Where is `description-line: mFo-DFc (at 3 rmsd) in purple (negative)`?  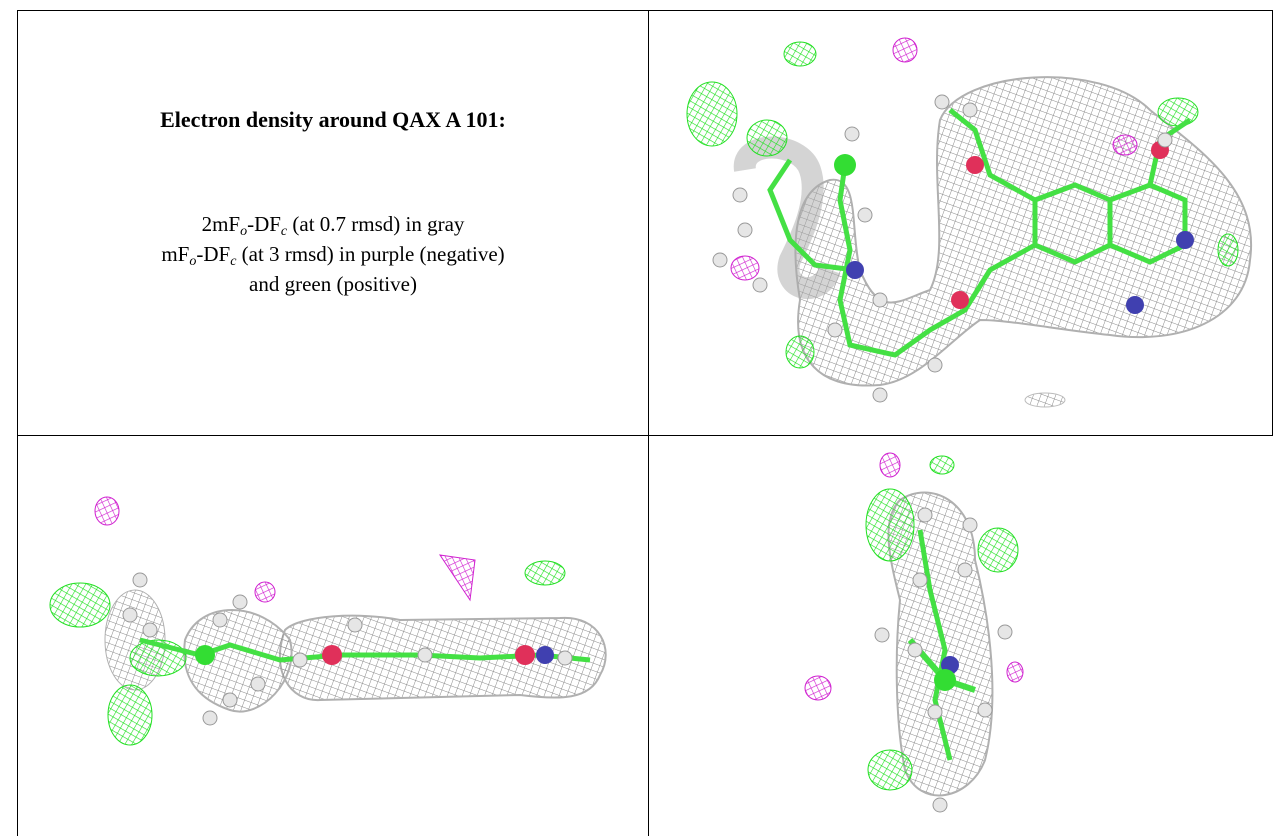
description-line: mFo-DFc (at 3 rmsd) in purple (negative) is located at coordinates (333, 254).